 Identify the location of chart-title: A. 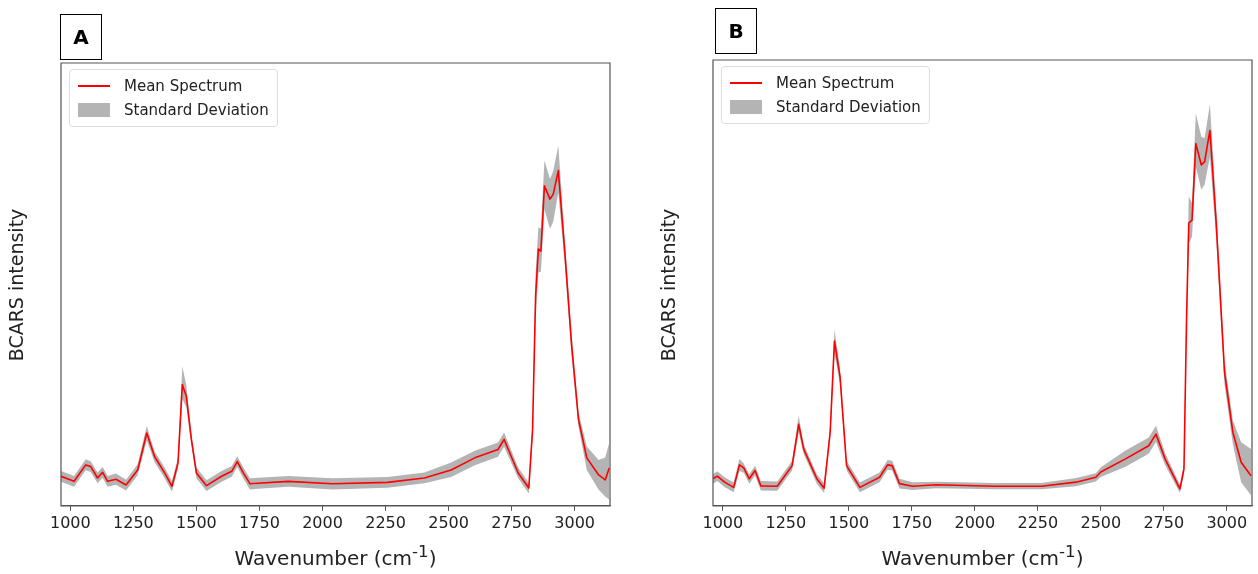
(81, 37).